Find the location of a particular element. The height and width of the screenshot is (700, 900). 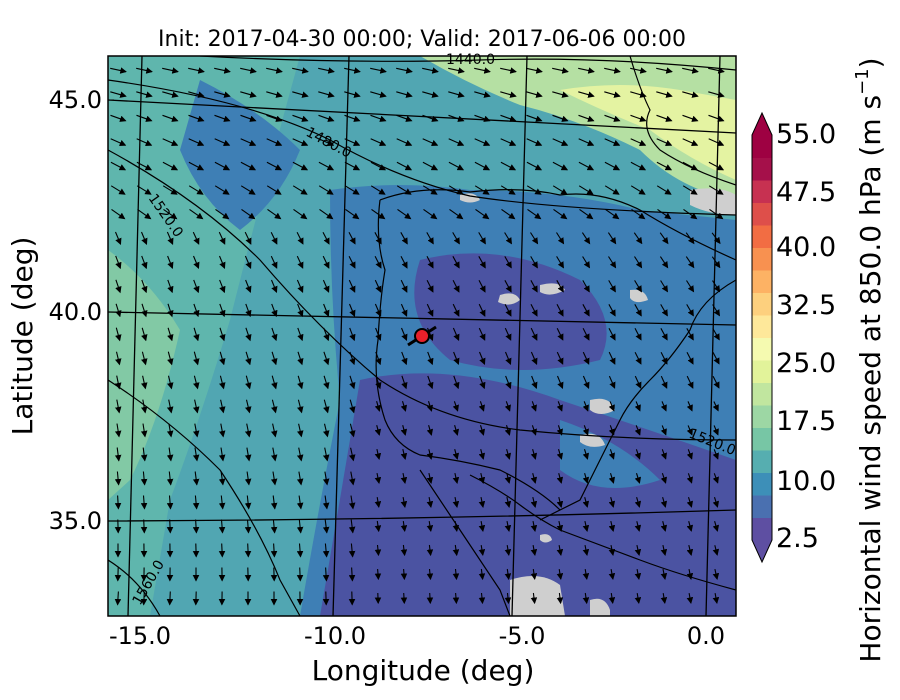

colorbar-frame is located at coordinates (762, 337).